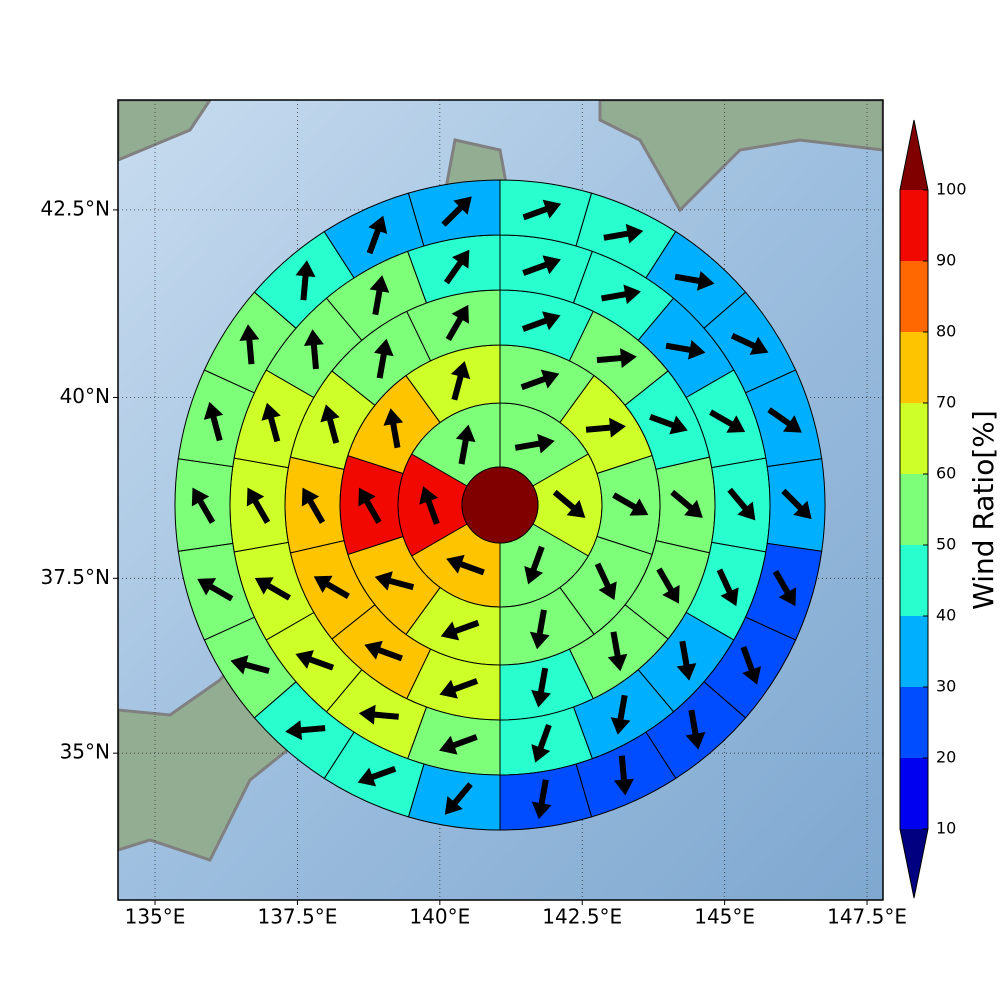 This screenshot has height=1000, width=1000. Describe the element at coordinates (76, 208) in the screenshot. I see `y-tick-label: 42.5°N` at that location.